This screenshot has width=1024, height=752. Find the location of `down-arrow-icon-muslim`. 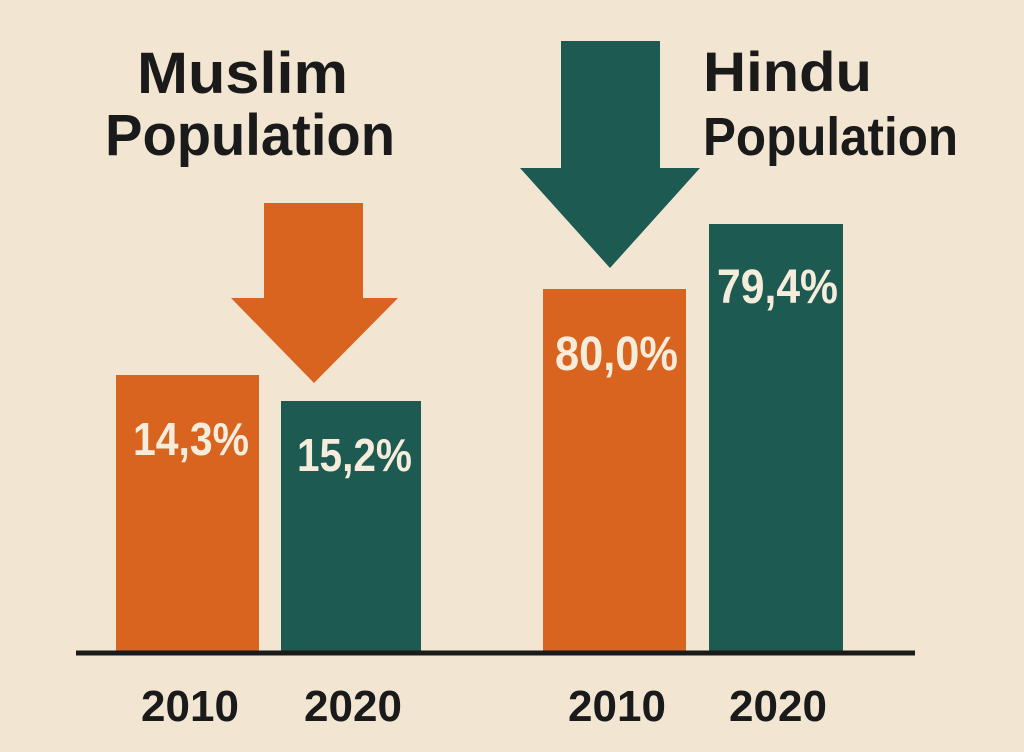

down-arrow-icon-muslim is located at coordinates (314, 293).